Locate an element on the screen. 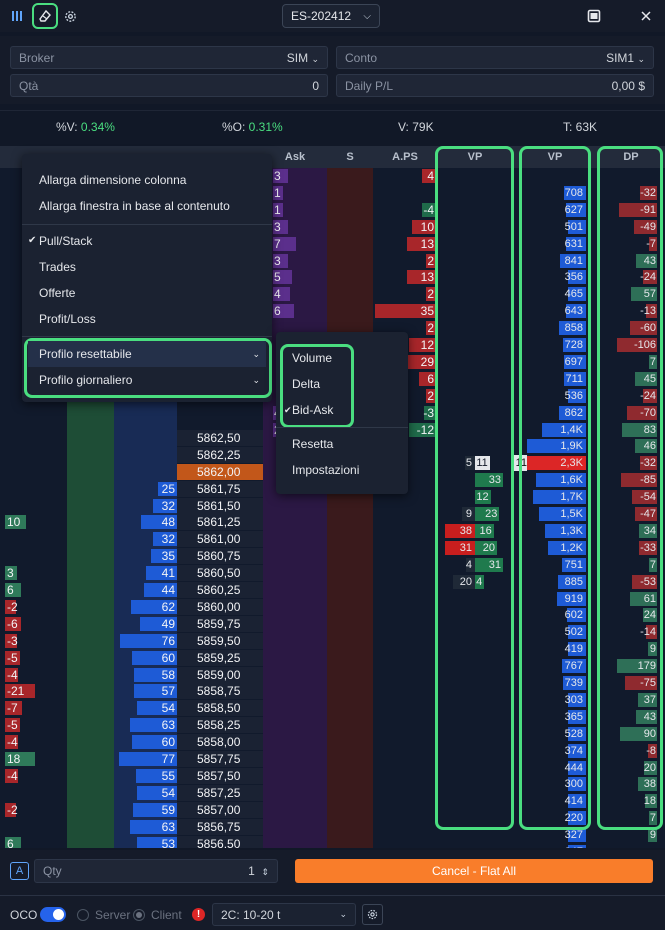 Image resolution: width=665 pixels, height=930 pixels. ask-row: 12 is located at coordinates (332, 345).